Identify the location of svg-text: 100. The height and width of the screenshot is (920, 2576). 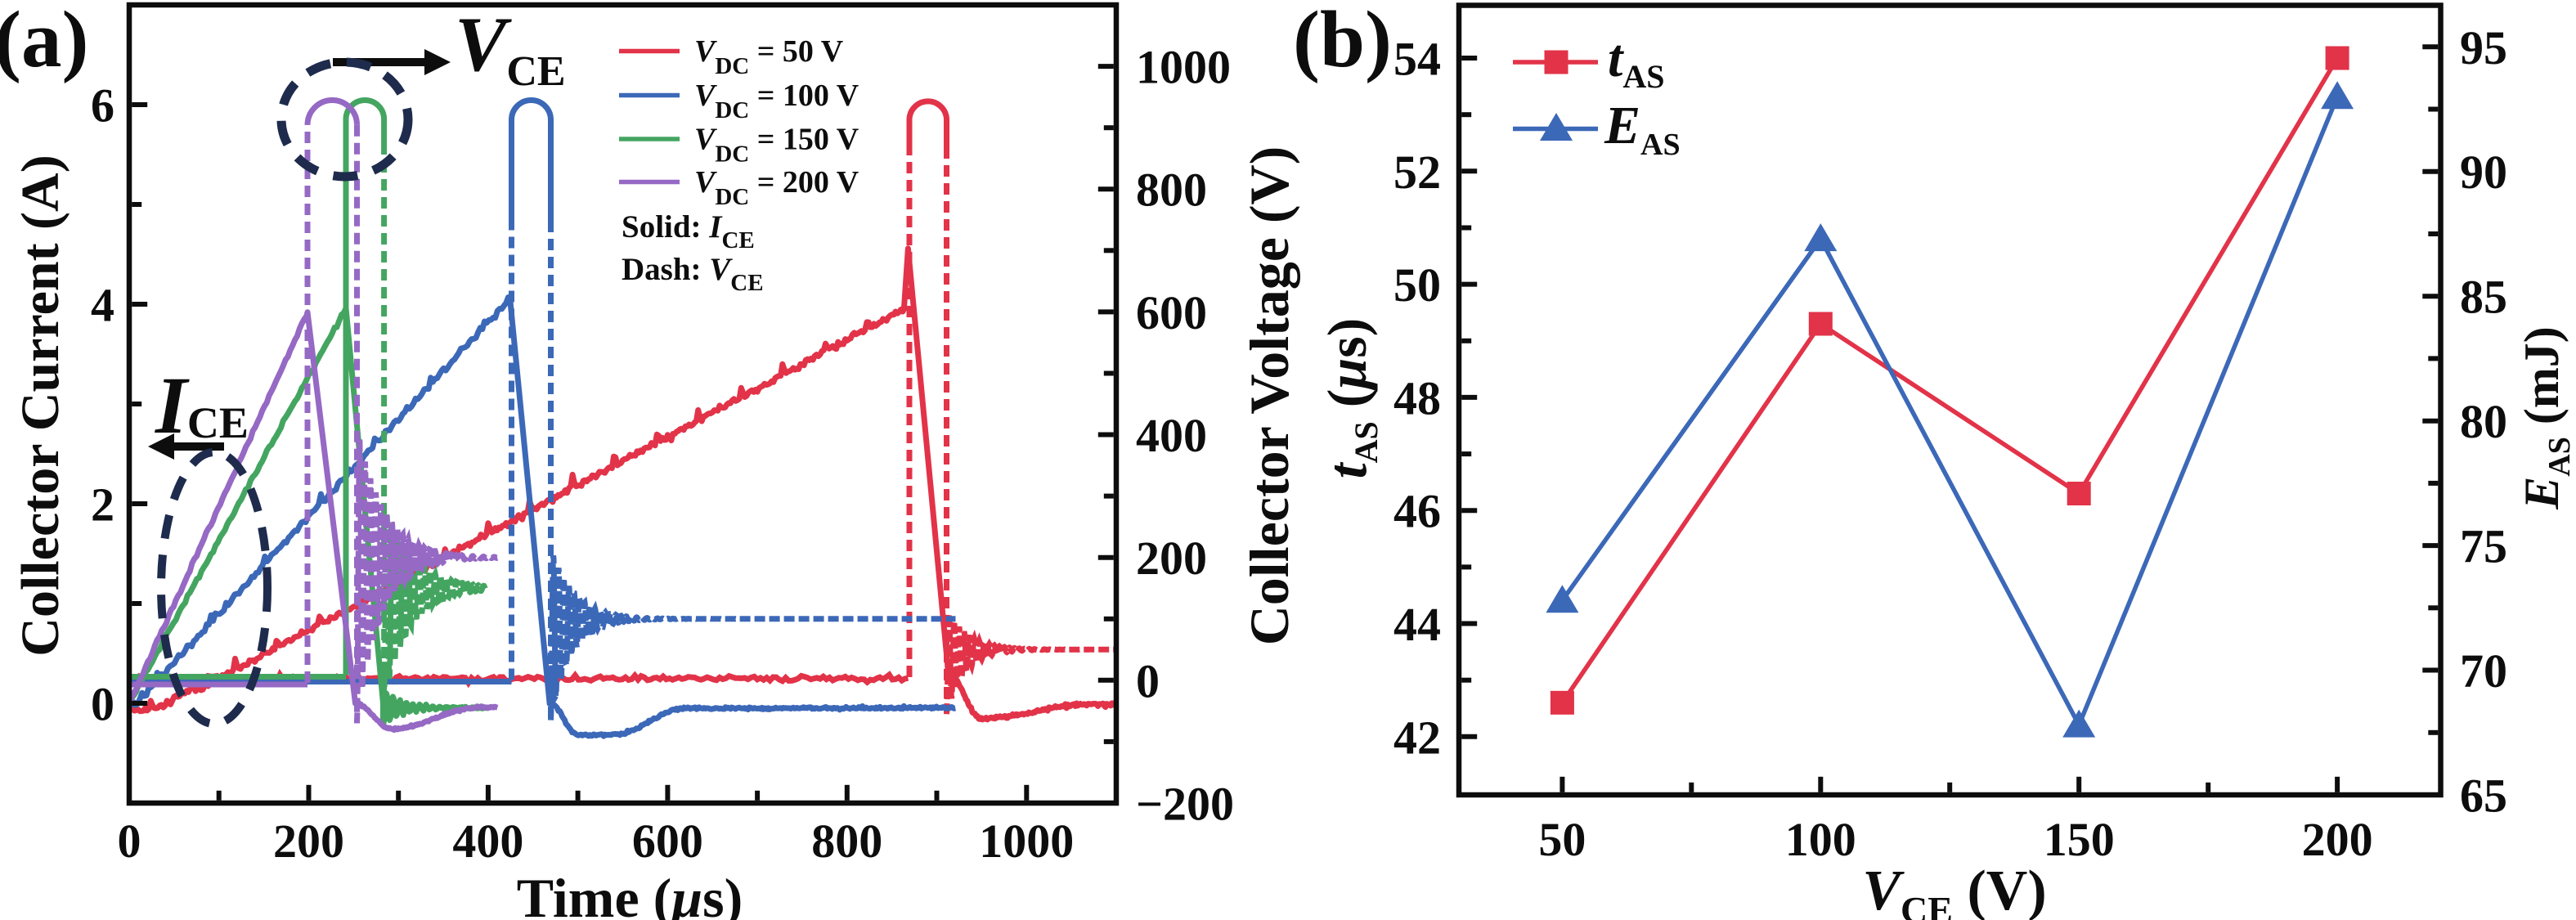
(1821, 839).